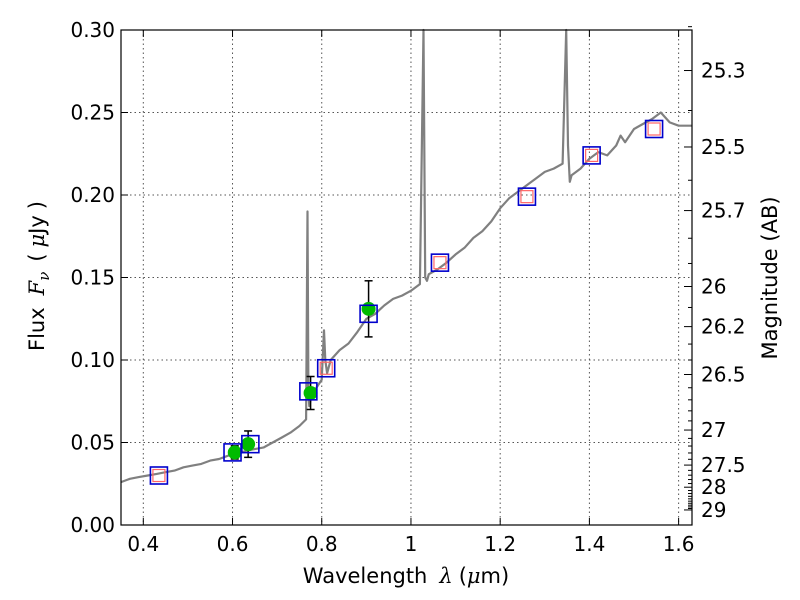  I want to click on mag-tick-label: 29, so click(713, 510).